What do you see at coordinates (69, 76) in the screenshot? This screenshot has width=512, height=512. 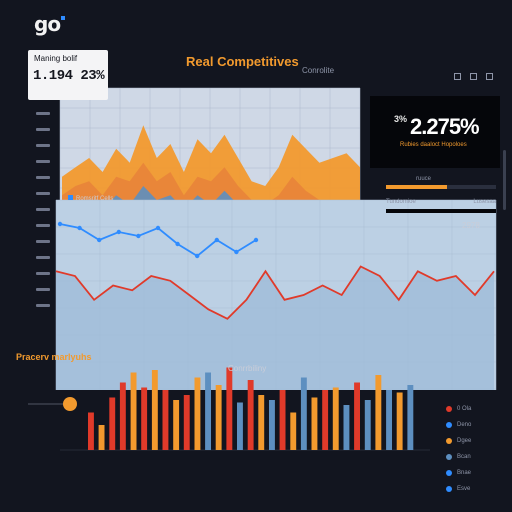 I see `stat-value: 1.194 23%` at bounding box center [69, 76].